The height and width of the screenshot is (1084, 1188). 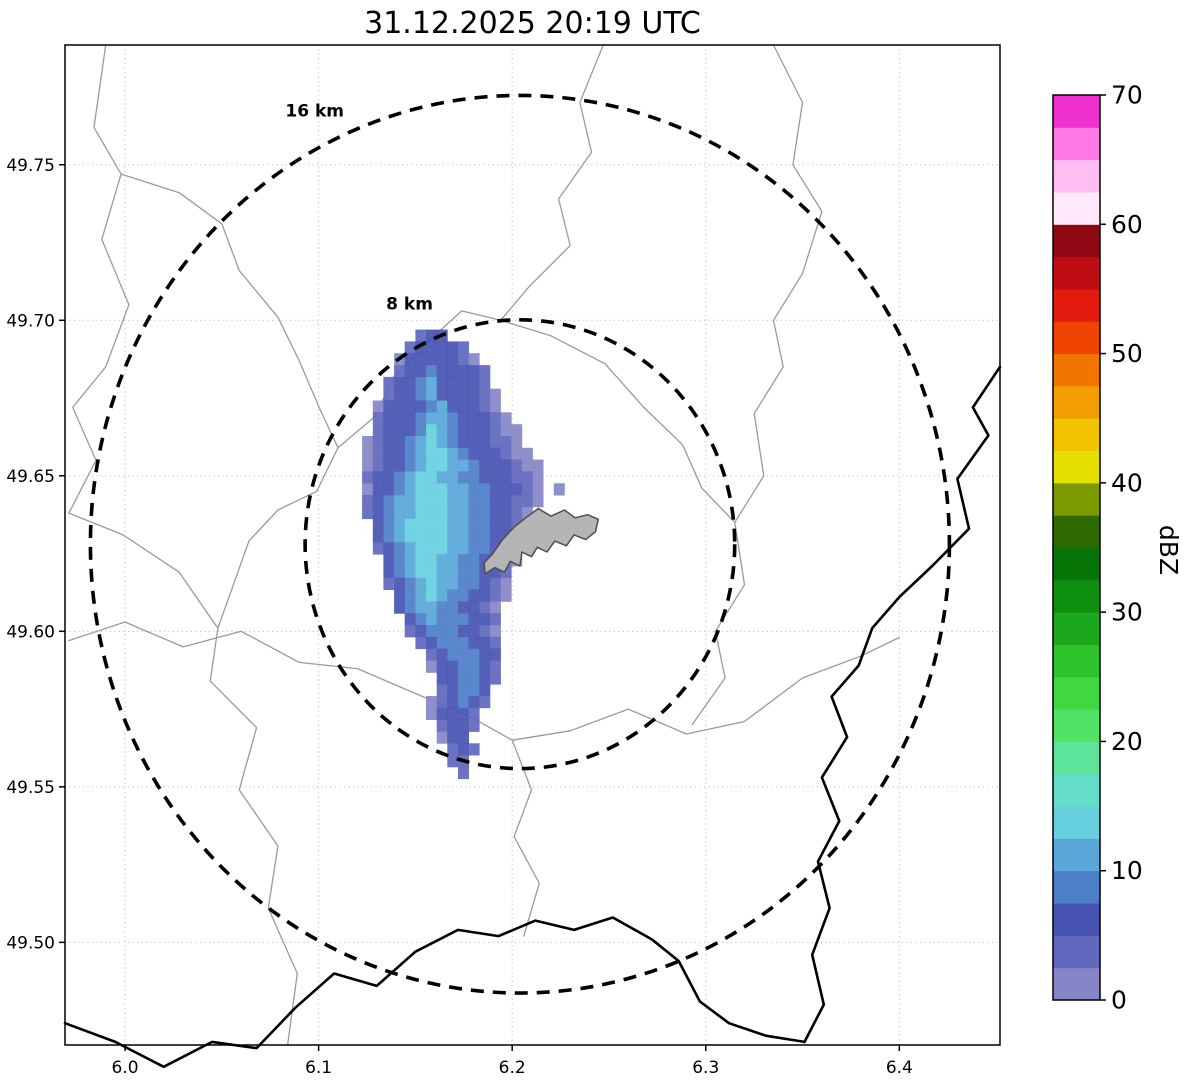 I want to click on plot-title: 31.12.2025 20:19 UTC, so click(x=532, y=23).